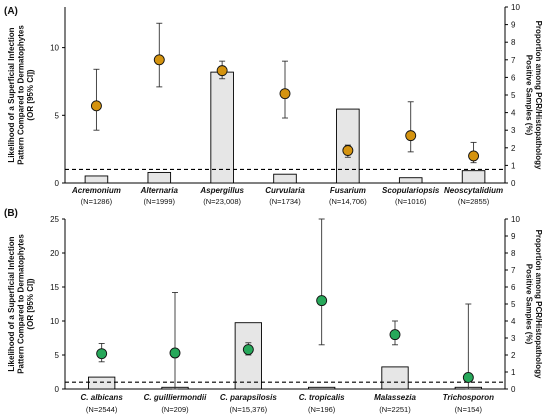 The height and width of the screenshot is (417, 550). What do you see at coordinates (322, 397) in the screenshot?
I see `category-label: C. tropicalis` at bounding box center [322, 397].